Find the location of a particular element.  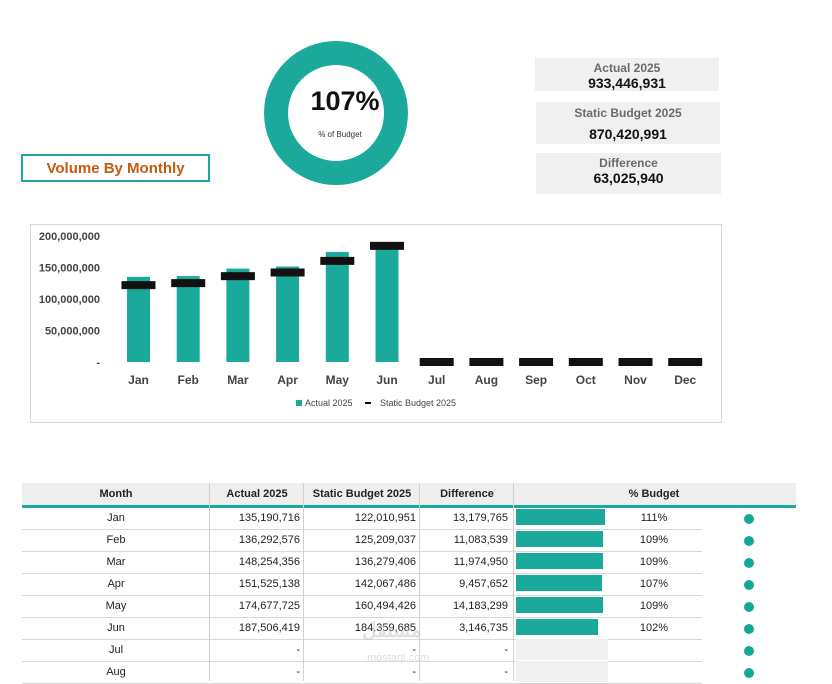

cell-actual: 174,677,725 is located at coordinates (269, 606).